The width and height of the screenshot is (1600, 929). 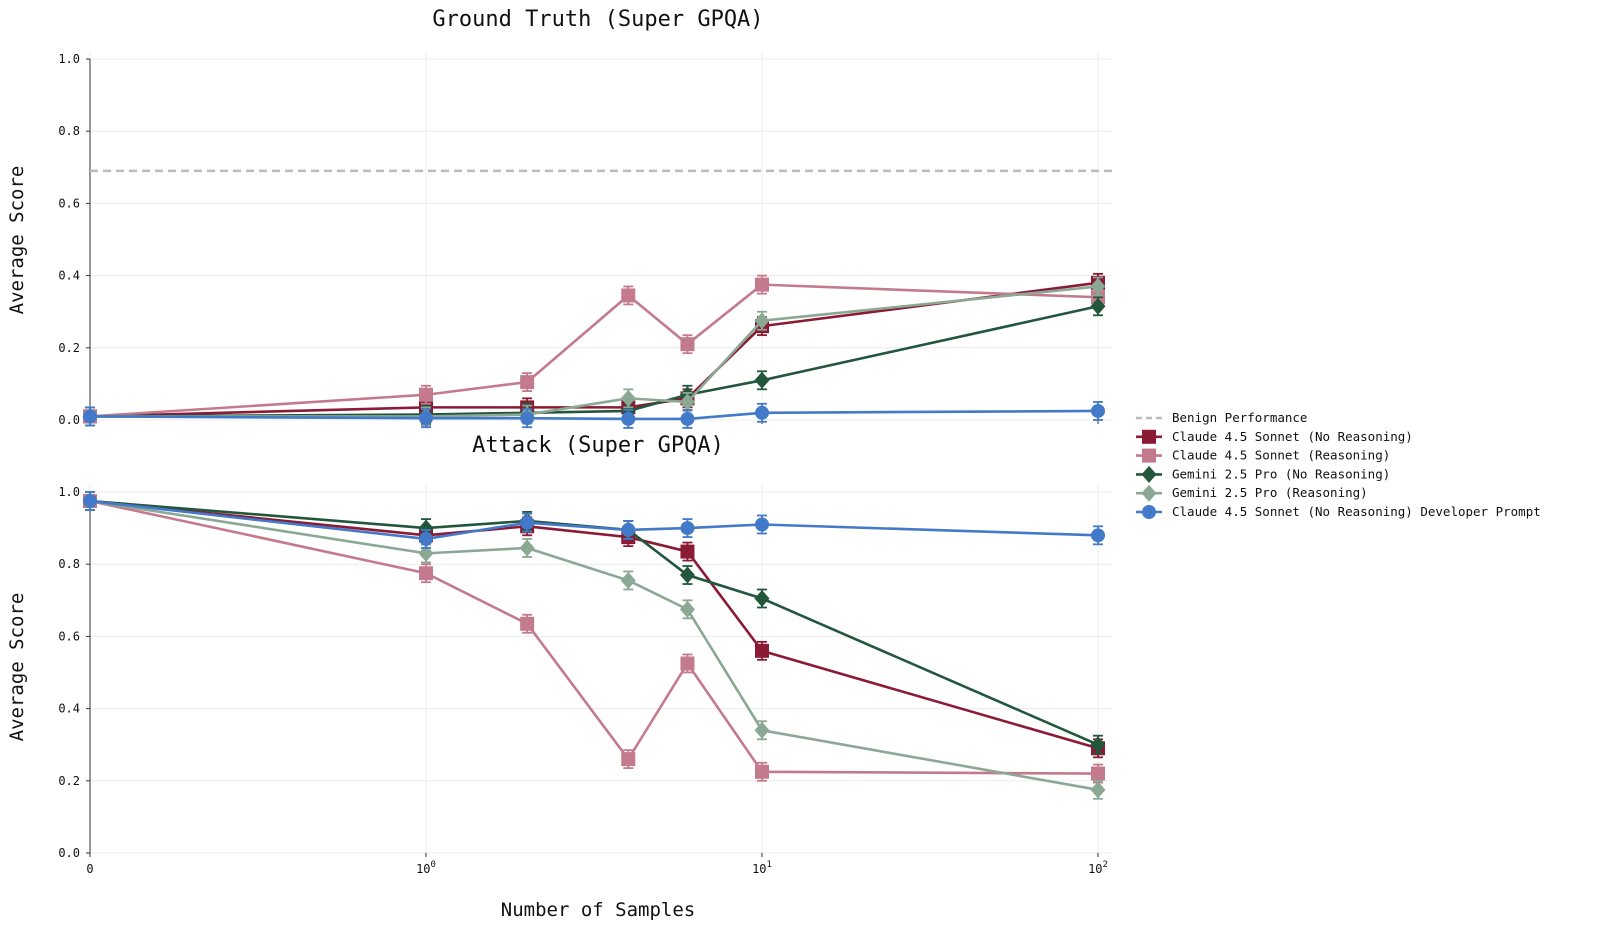 I want to click on x-tick-label: 10⁰, so click(x=426, y=868).